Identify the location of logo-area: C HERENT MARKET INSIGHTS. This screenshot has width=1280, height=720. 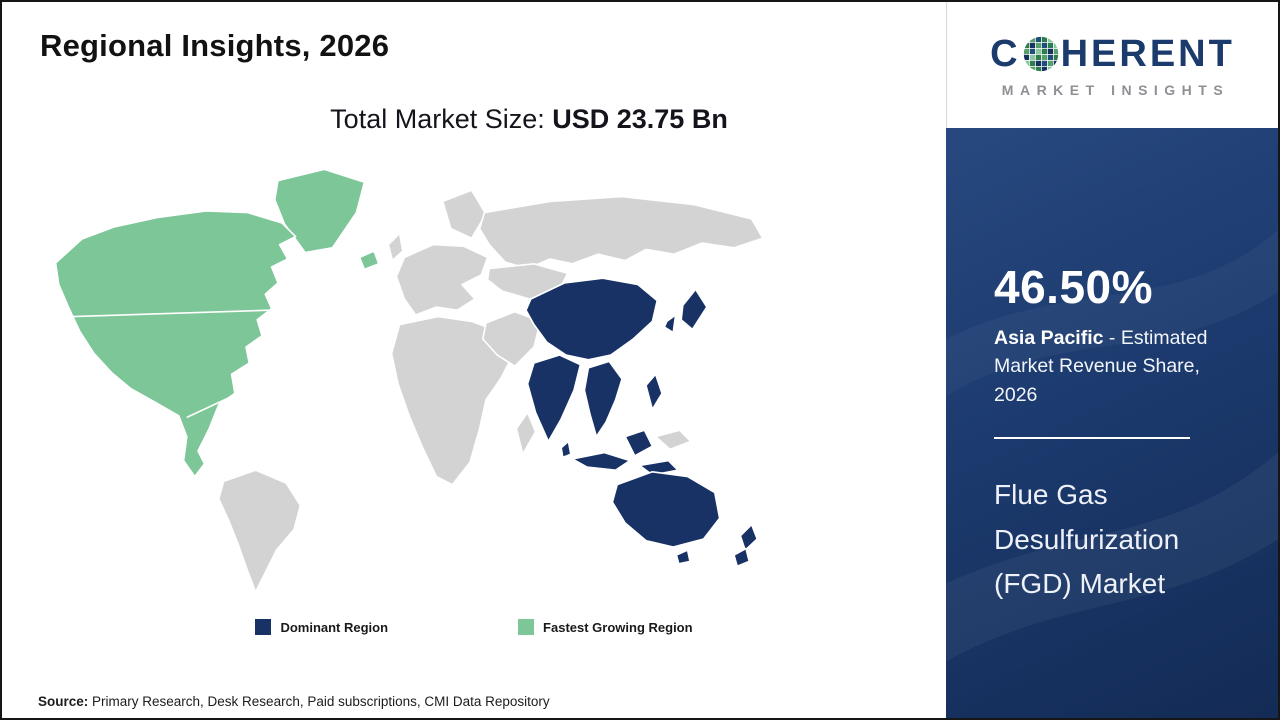
(1112, 65).